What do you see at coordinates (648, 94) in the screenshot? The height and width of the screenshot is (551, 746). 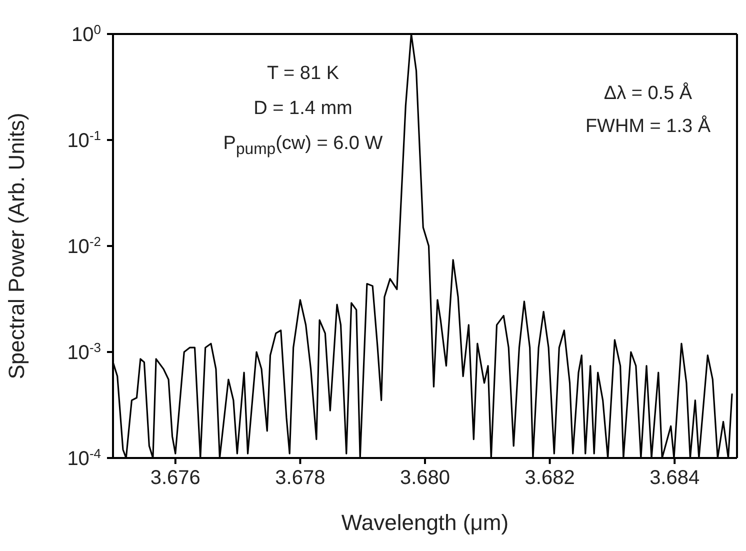 I see `annotation: Δλ = 0.5 Å` at bounding box center [648, 94].